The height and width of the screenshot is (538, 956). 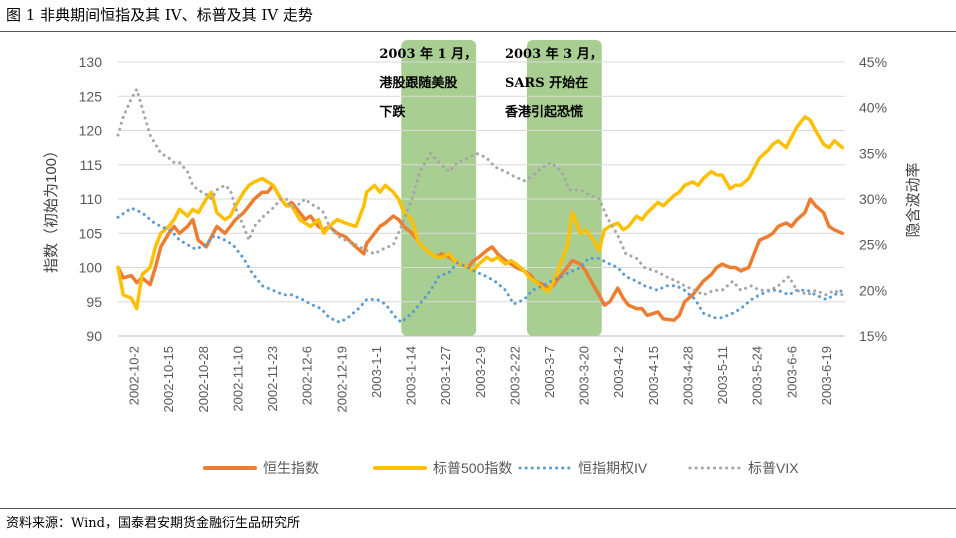 What do you see at coordinates (91, 268) in the screenshot?
I see `y-left-tick-label: 100` at bounding box center [91, 268].